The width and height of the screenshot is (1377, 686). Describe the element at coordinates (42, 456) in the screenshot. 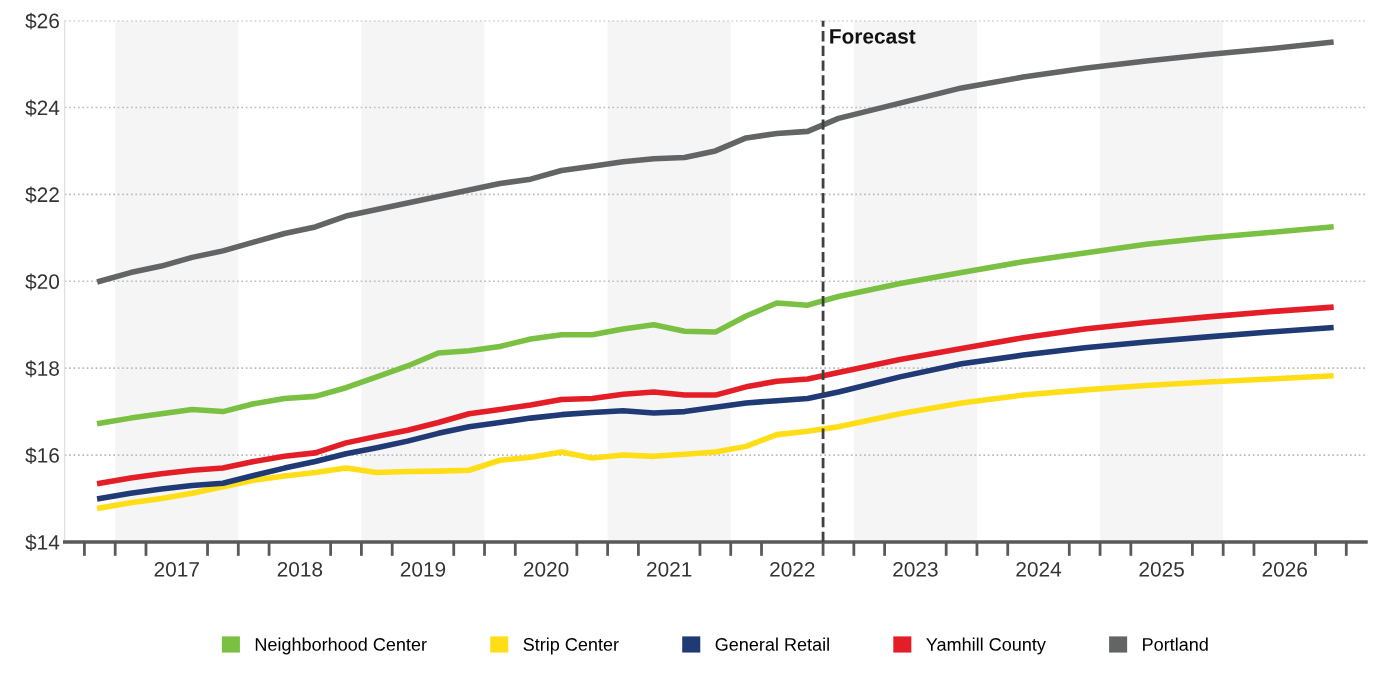

I see `y-tick-label: $16` at that location.